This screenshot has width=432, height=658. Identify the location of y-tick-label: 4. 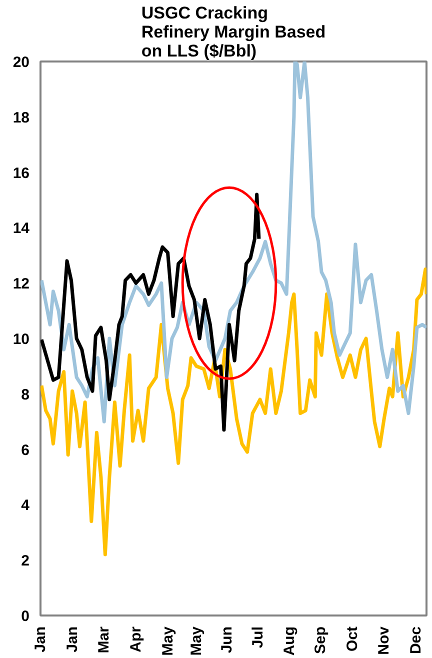
(25, 505).